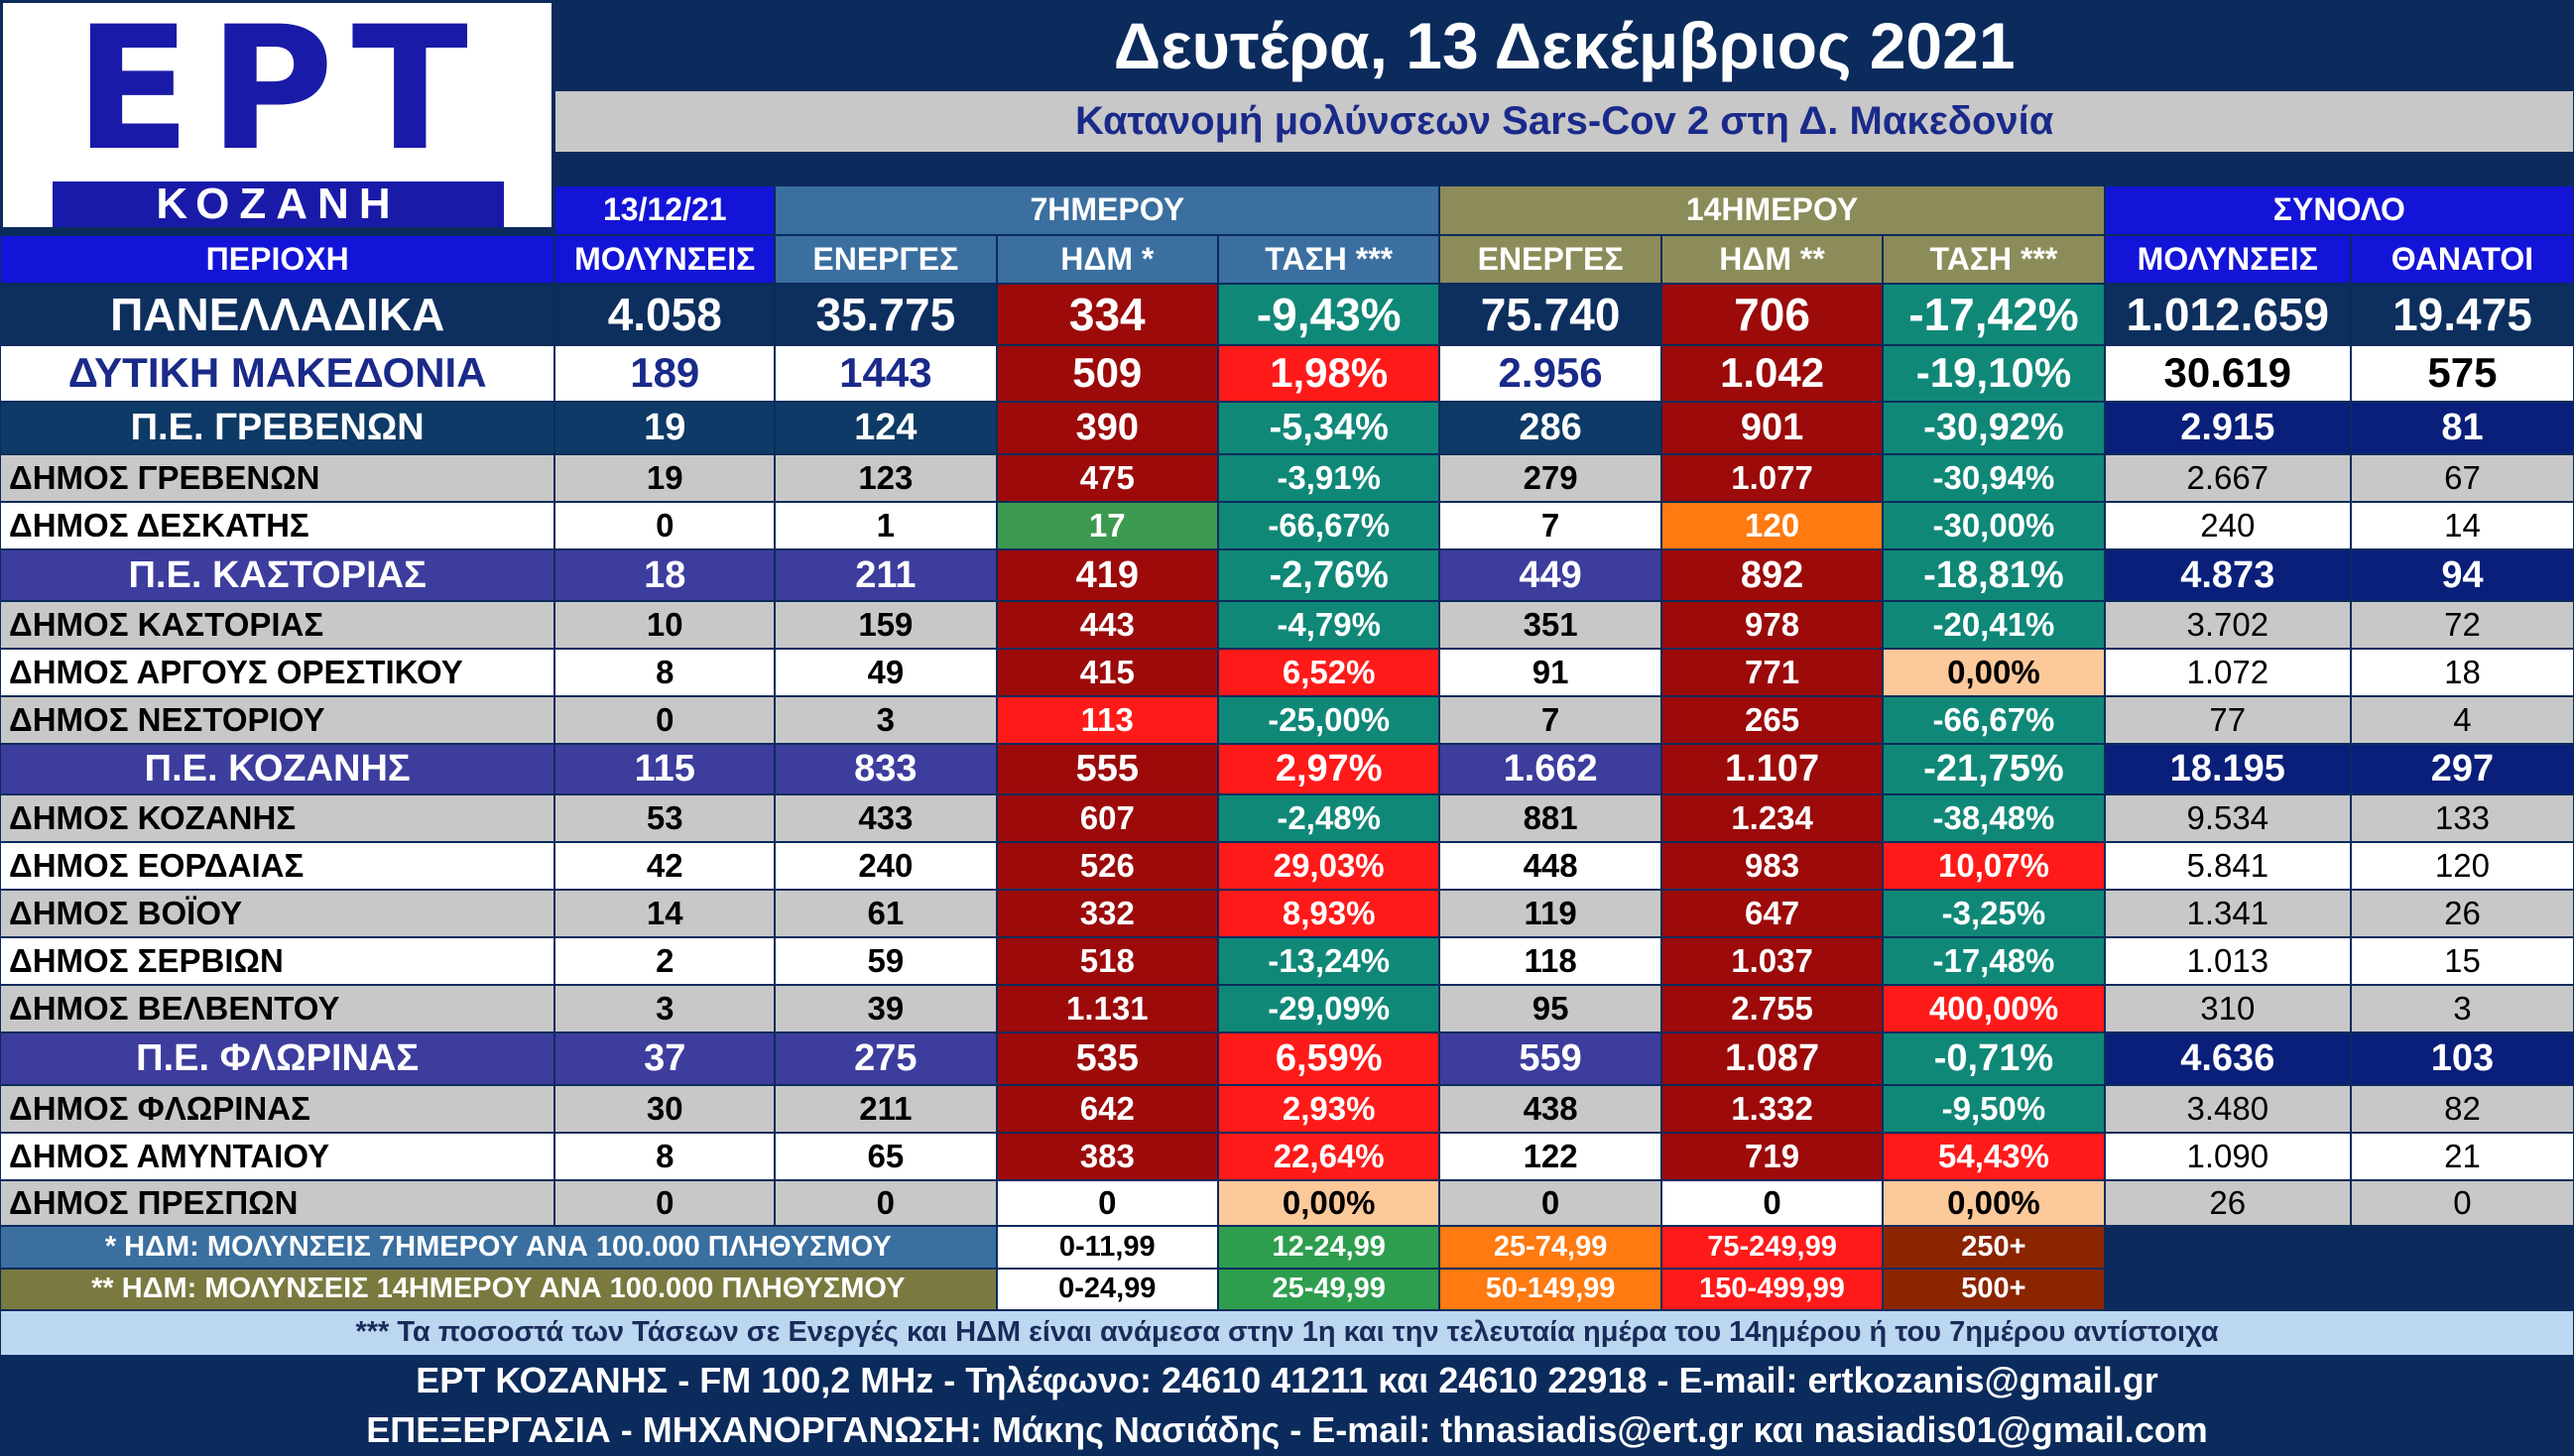 The height and width of the screenshot is (1456, 2574). I want to click on title: Δευτέρα, 13 Δεκέμβριος 2021, so click(1564, 45).